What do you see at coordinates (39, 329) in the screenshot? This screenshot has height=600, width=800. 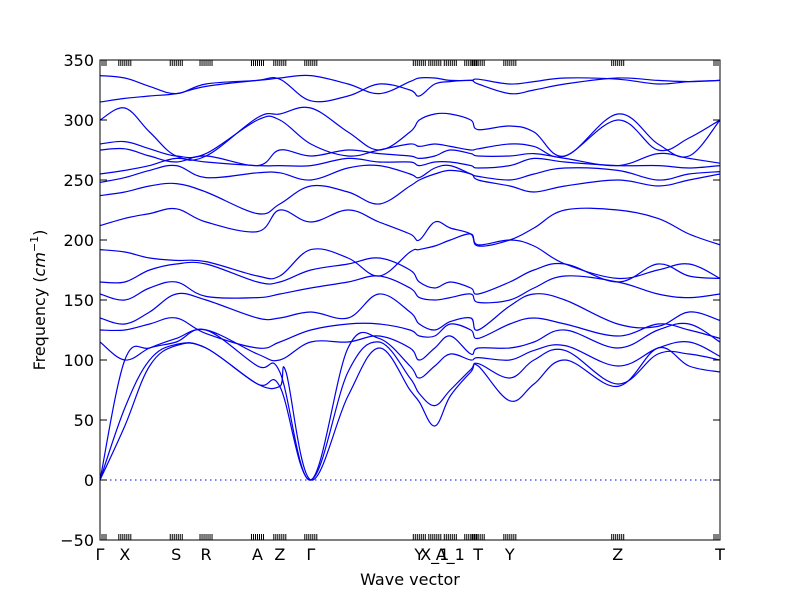 I see `y-axis-label-text: Frequency` at bounding box center [39, 329].